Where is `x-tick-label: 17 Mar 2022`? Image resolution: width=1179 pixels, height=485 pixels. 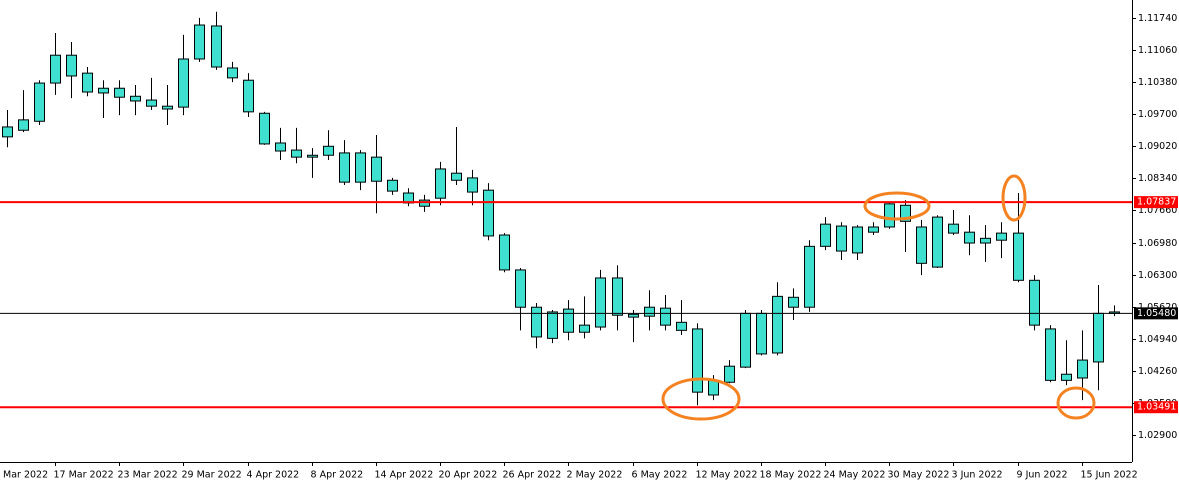 x-tick-label: 17 Mar 2022 is located at coordinates (84, 475).